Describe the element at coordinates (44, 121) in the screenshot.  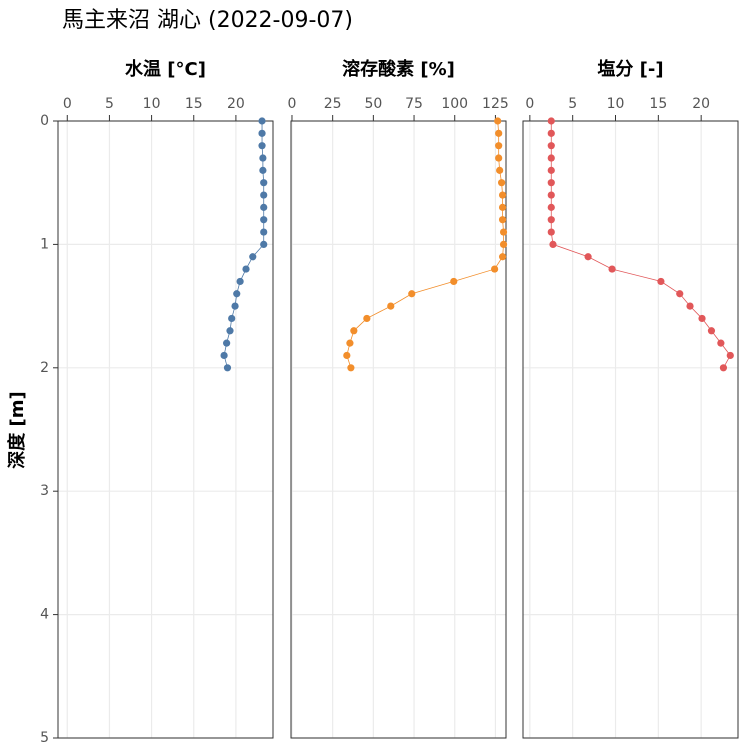
I see `y-tick-label: 0` at that location.